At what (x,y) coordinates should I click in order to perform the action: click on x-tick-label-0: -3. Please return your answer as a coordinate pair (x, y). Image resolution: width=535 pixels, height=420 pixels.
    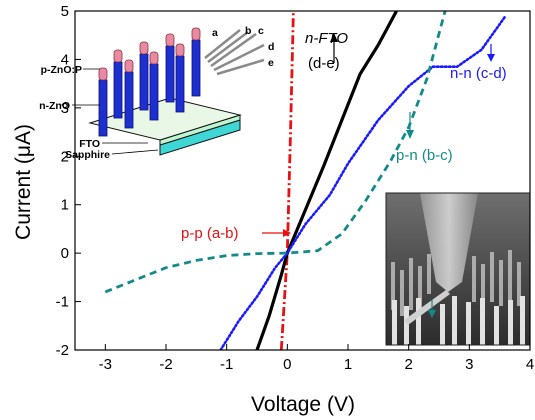
    Looking at the image, I should click on (105, 364).